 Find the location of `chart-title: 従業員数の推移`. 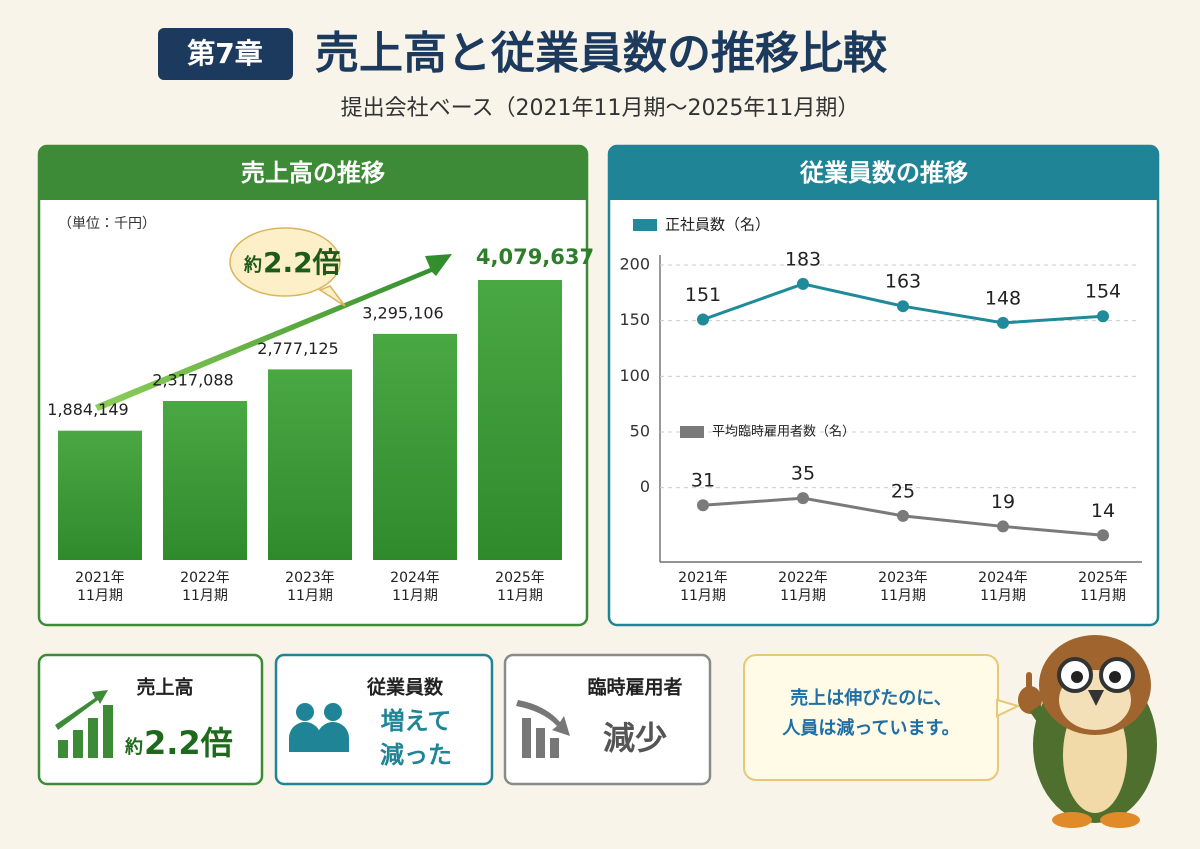

chart-title: 従業員数の推移 is located at coordinates (883, 173).